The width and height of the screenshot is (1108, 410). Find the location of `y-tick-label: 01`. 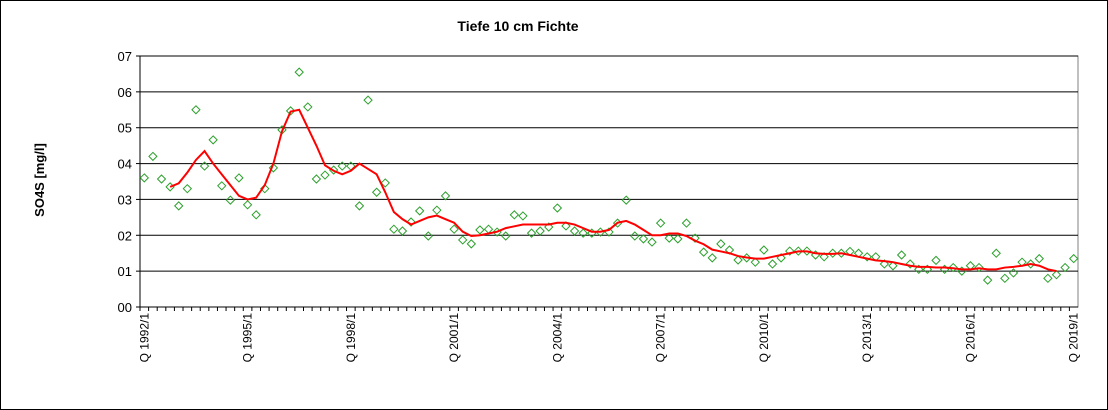

y-tick-label: 01 is located at coordinates (125, 271).